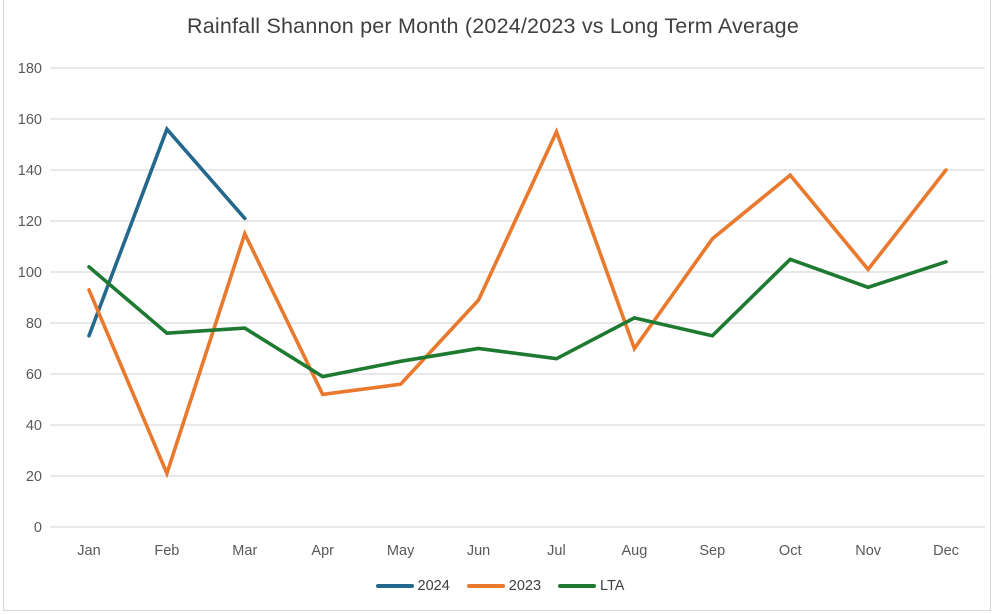 The image size is (1000, 614). What do you see at coordinates (433, 586) in the screenshot?
I see `legend-label-2024: 2024` at bounding box center [433, 586].